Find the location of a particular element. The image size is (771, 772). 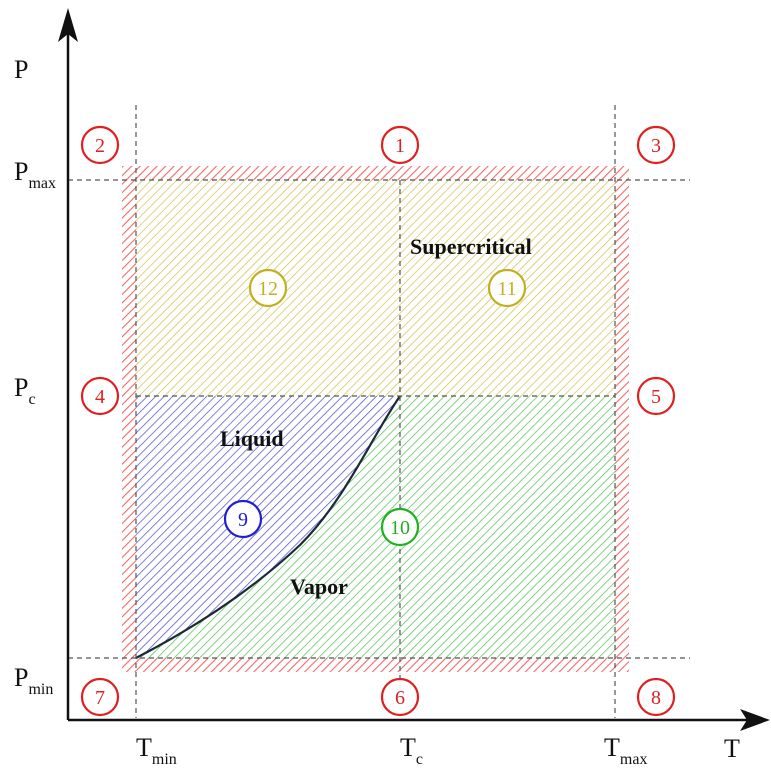

liquid-label: Liquid is located at coordinates (252, 438).